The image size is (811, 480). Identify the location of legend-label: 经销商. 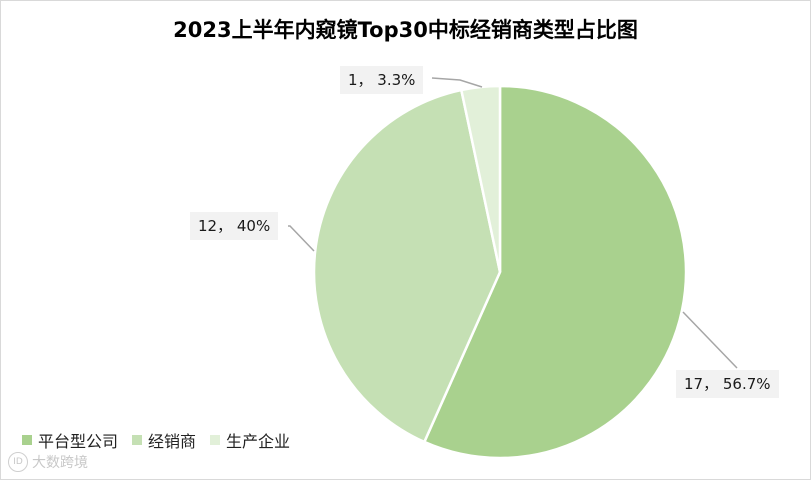
(172, 441).